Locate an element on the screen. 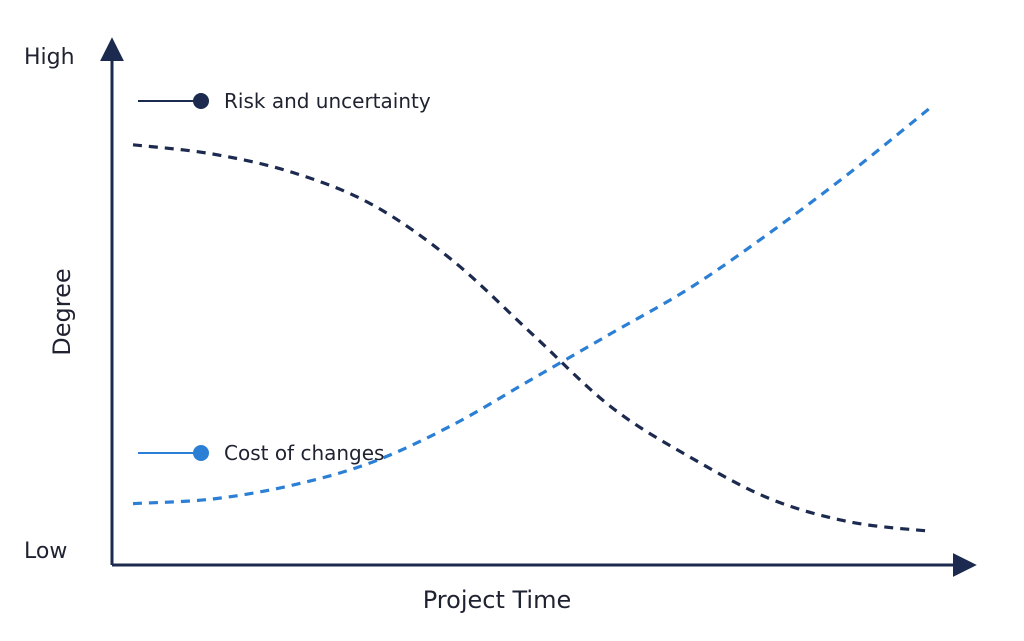  legend-risk-label: Risk and uncertainty is located at coordinates (327, 101).